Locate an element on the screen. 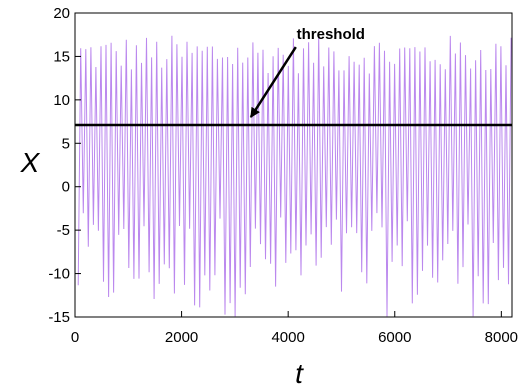  x-tick-label: 8000 is located at coordinates (501, 337).